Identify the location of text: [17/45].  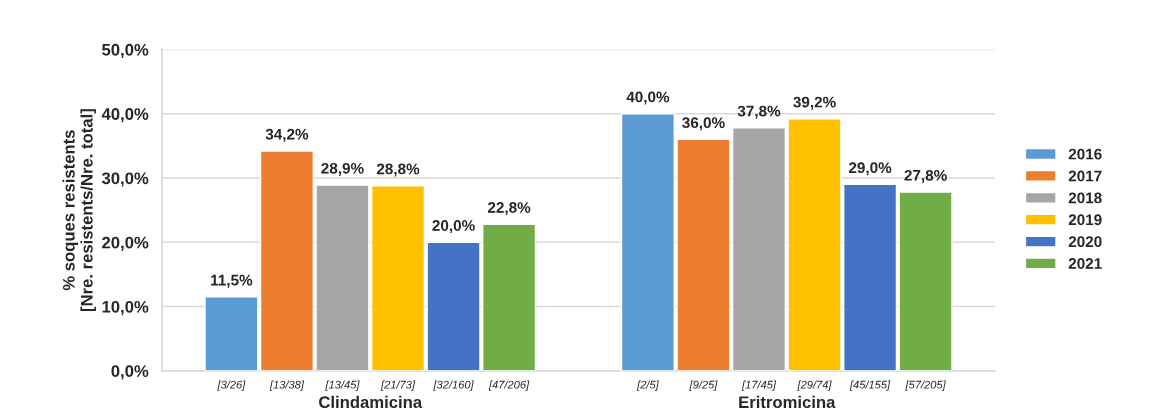
(759, 385).